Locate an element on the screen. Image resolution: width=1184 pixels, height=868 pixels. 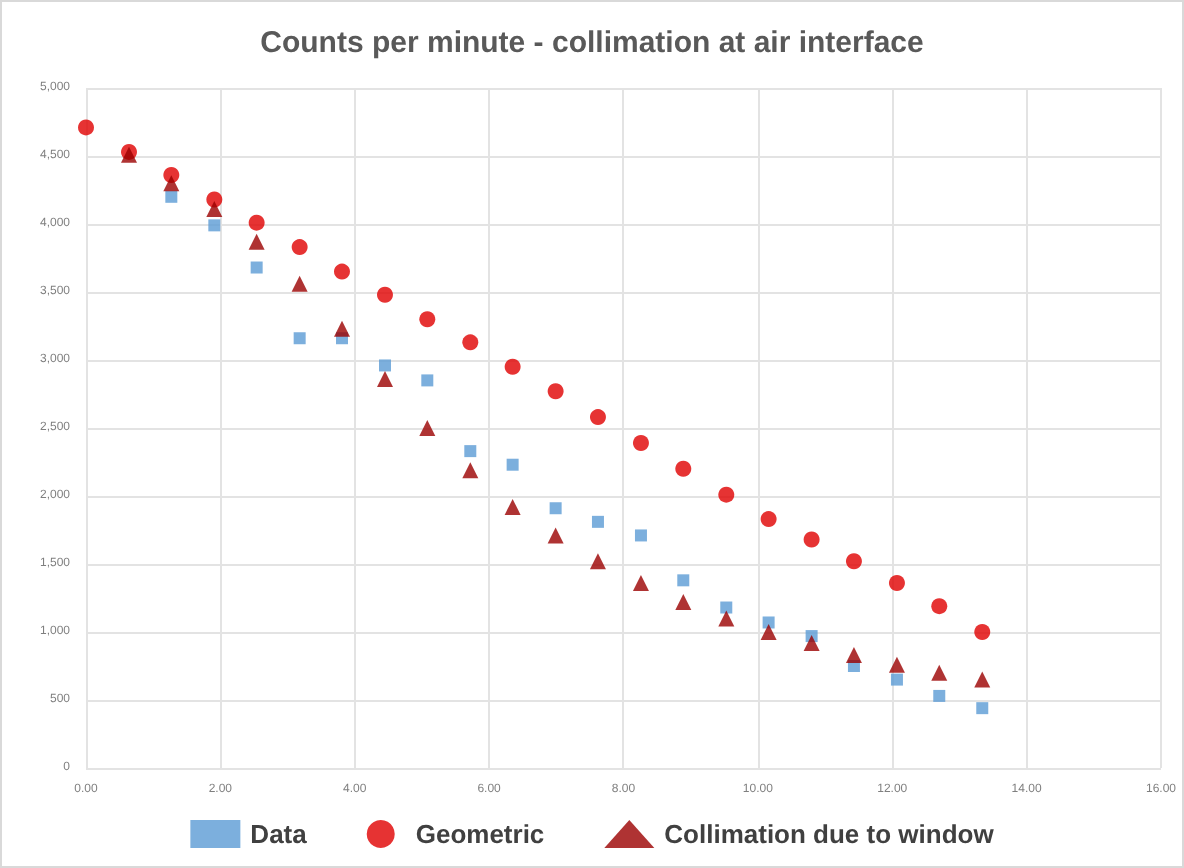
legend-label: Collimation due to window is located at coordinates (830, 834).